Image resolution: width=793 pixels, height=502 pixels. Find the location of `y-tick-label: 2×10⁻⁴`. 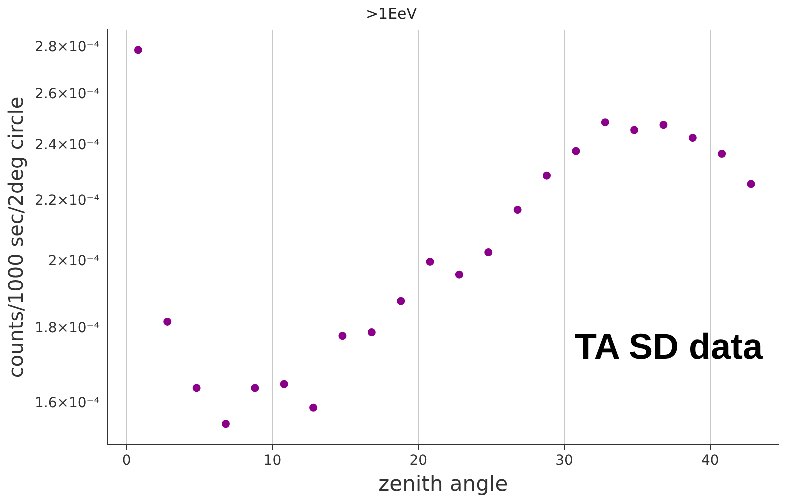

y-tick-label: 2×10⁻⁴ is located at coordinates (74, 262).